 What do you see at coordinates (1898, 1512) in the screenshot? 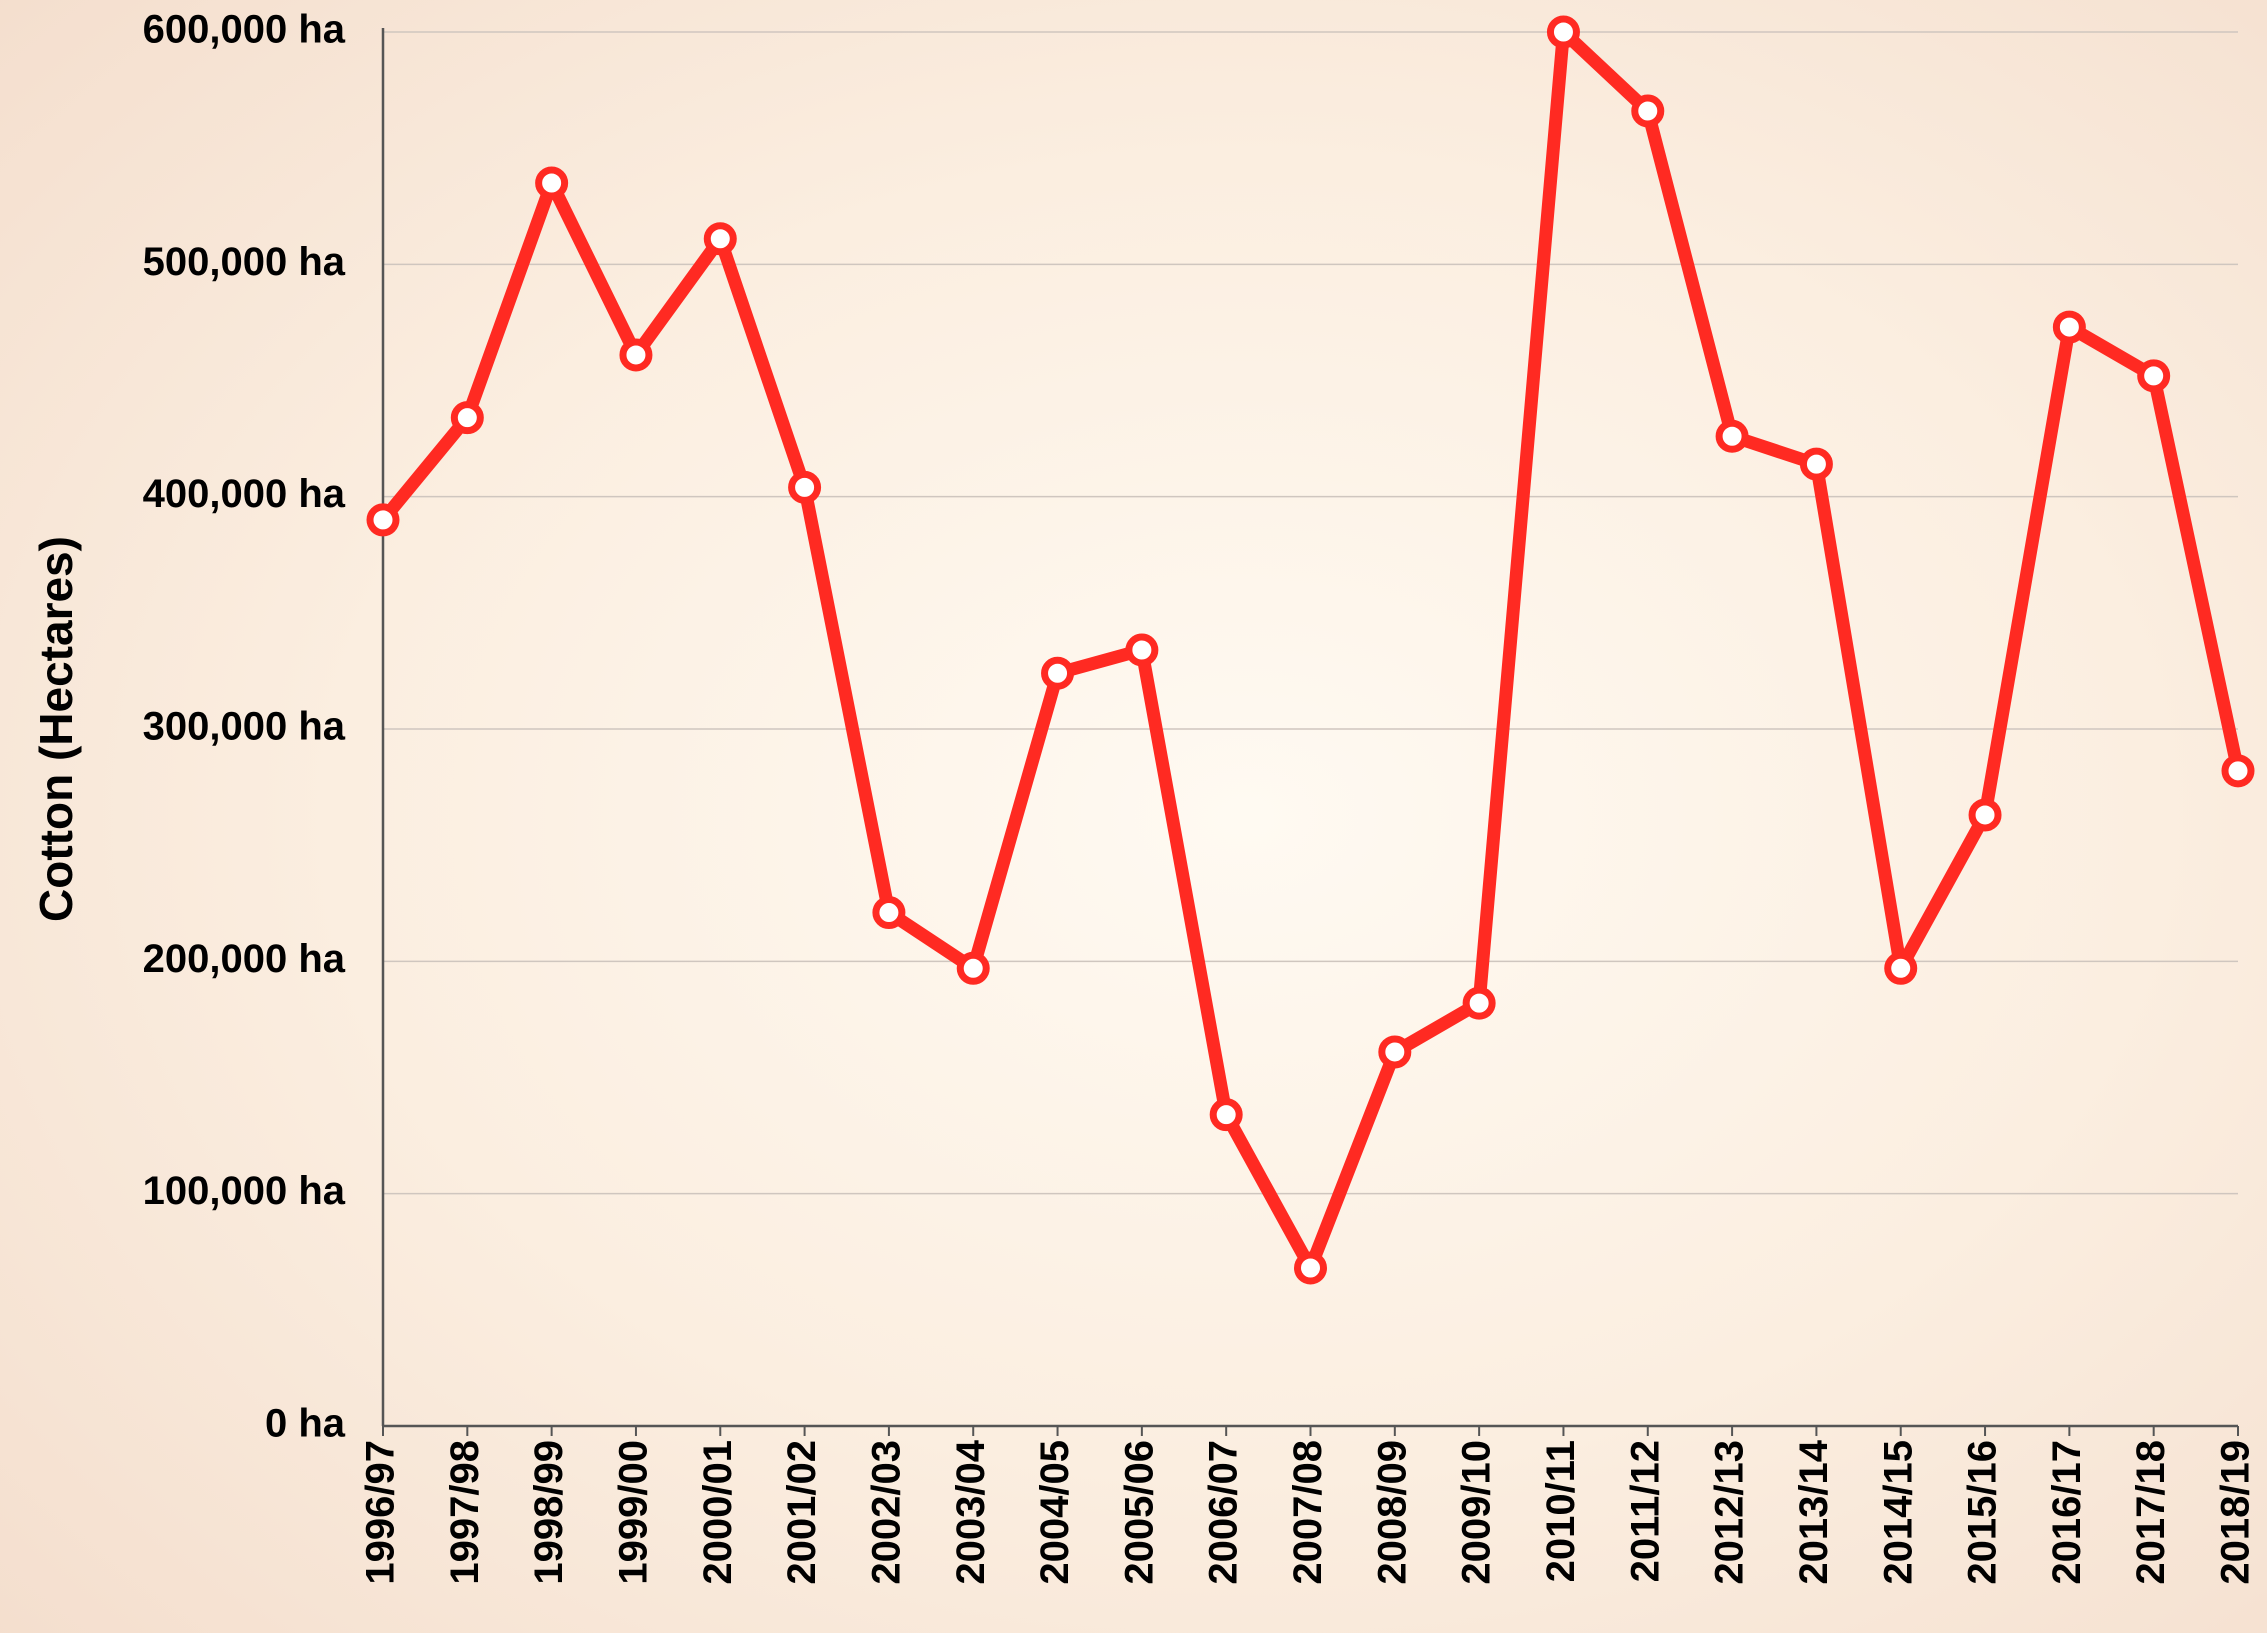
I see `x-tick-label: 2014/15` at bounding box center [1898, 1512].